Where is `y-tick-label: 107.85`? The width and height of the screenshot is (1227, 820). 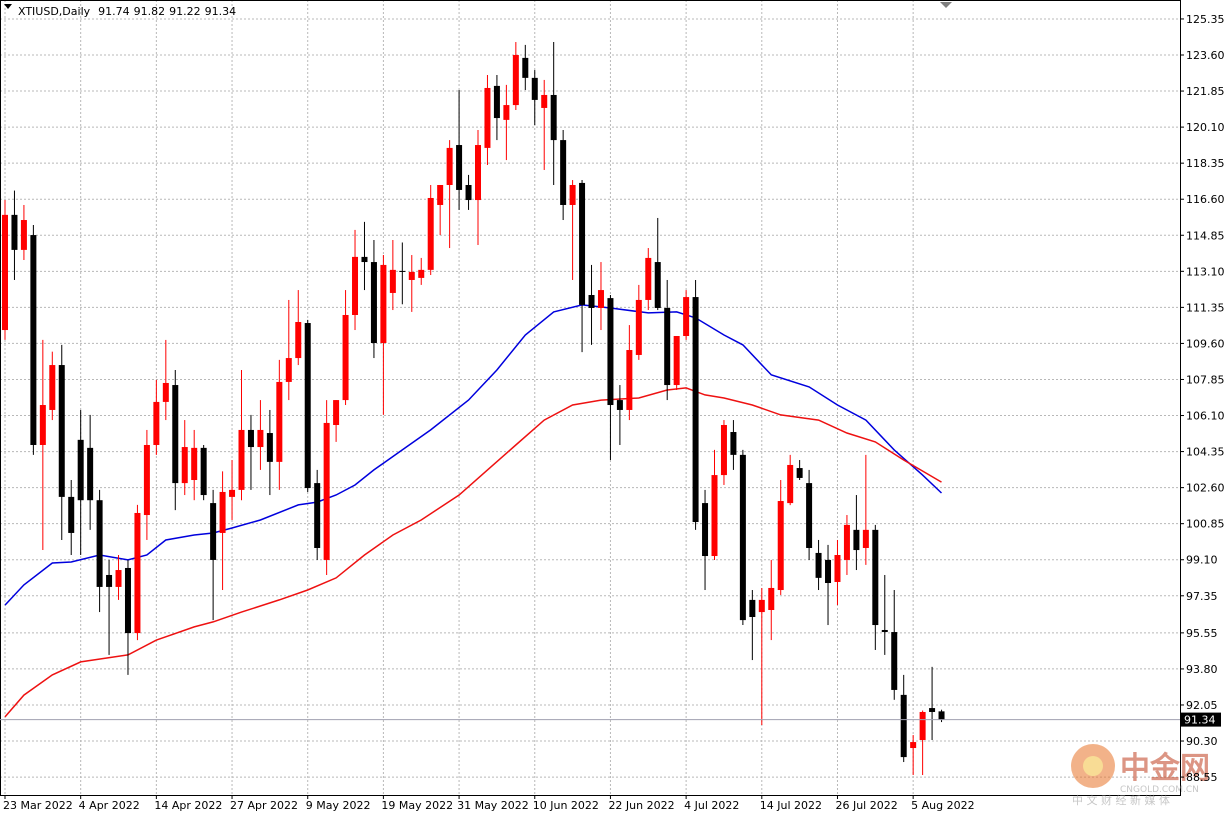 y-tick-label: 107.85 is located at coordinates (1205, 379).